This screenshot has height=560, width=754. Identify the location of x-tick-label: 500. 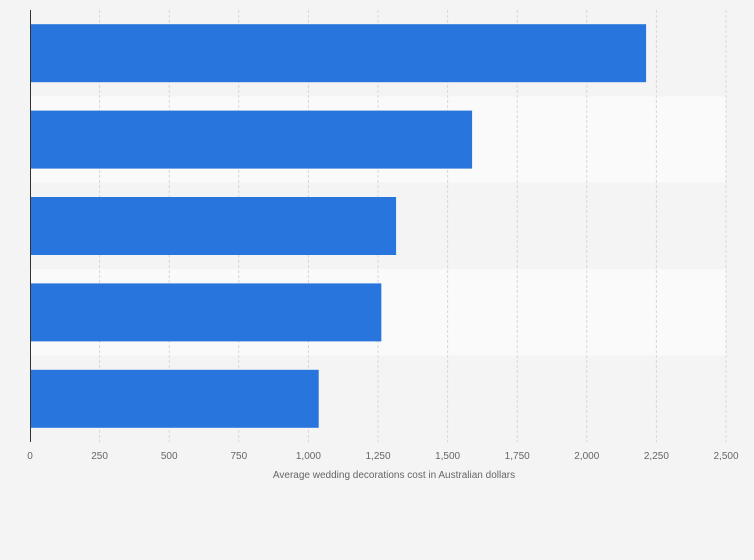
(169, 456).